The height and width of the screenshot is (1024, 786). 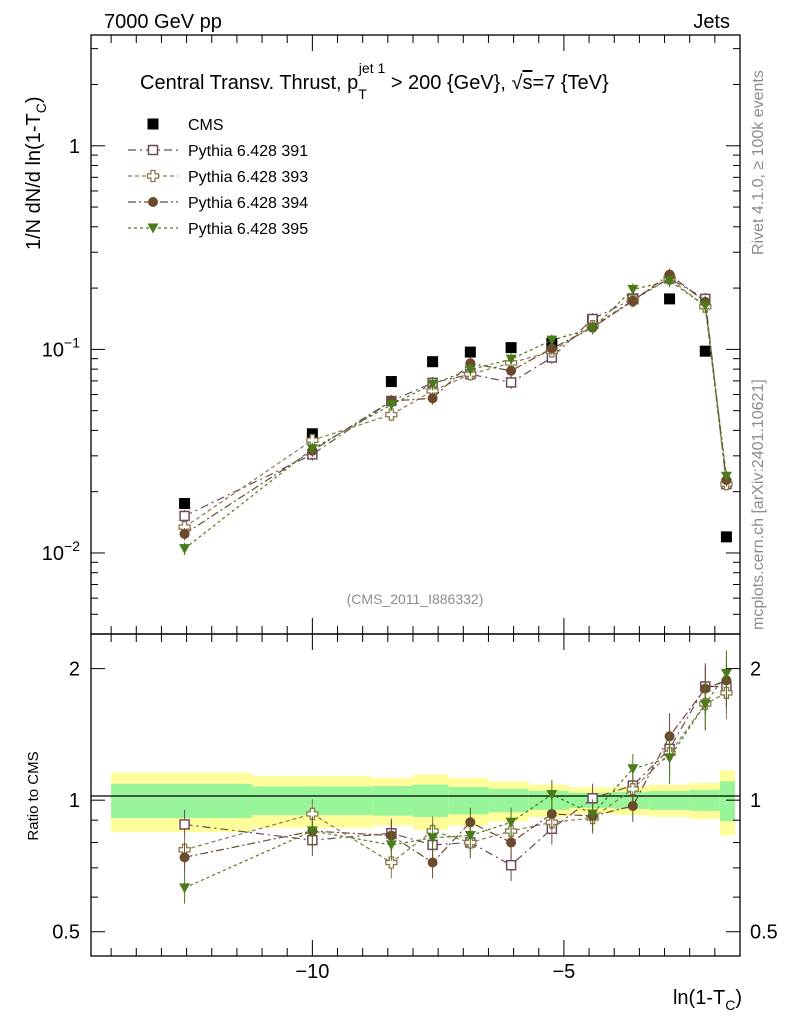 I want to click on ratio-y-tick-label: 1, so click(x=74, y=801).